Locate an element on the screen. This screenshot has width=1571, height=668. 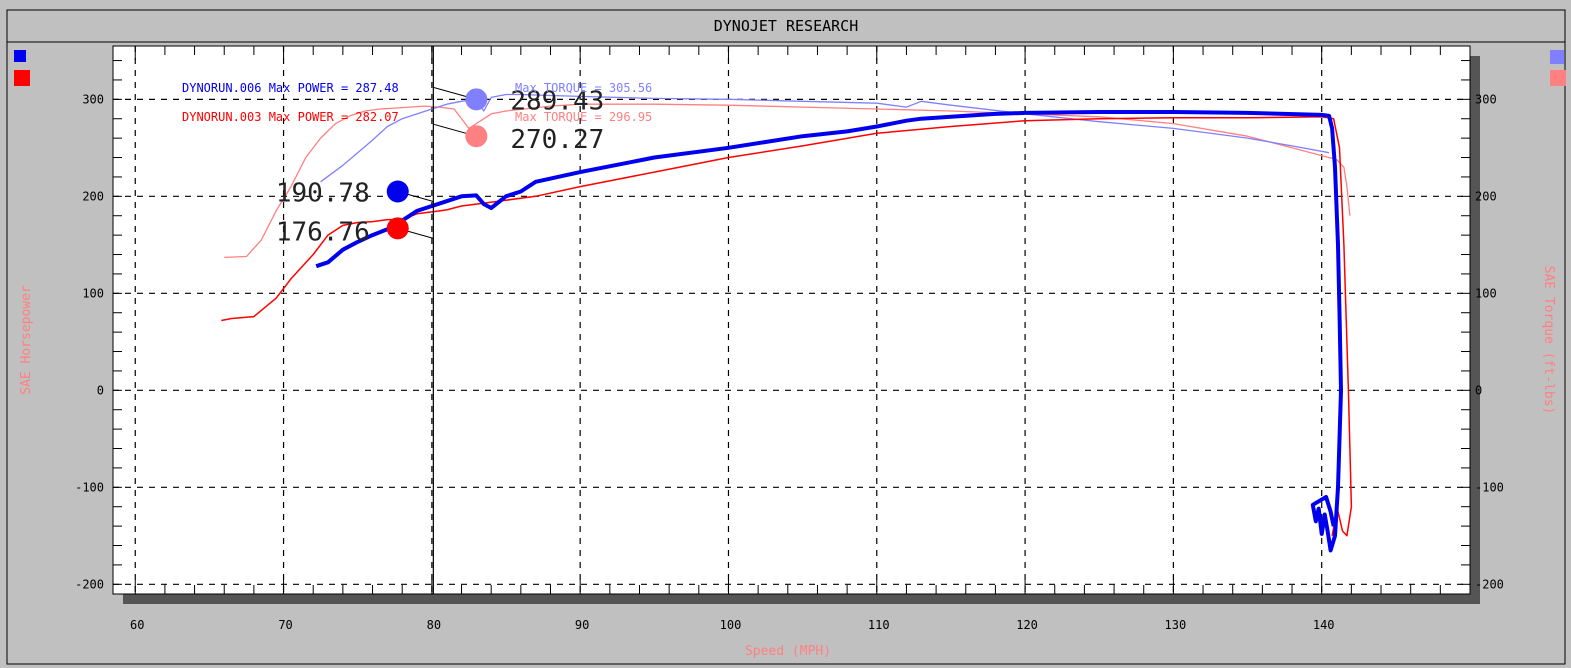
y-tick-label-left: 200 is located at coordinates (93, 196).